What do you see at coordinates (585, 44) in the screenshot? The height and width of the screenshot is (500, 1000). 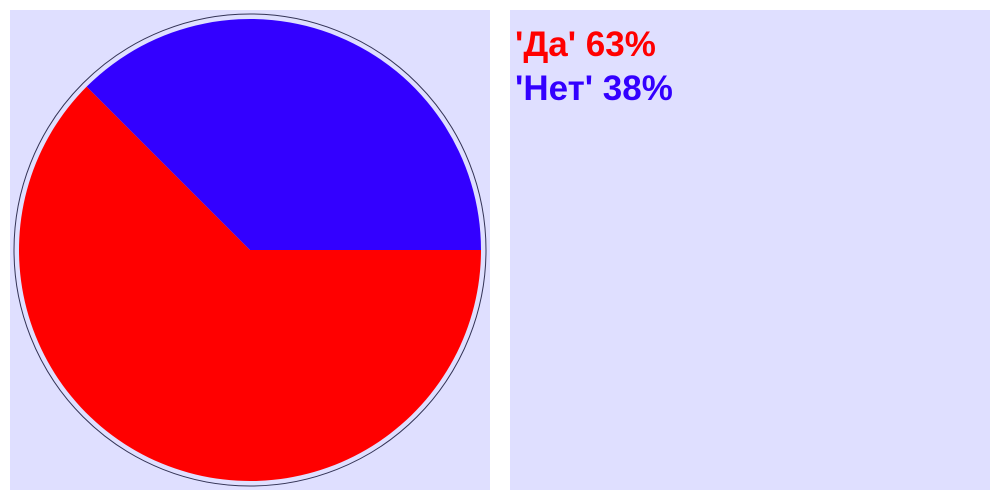 I see `legend-item-da: 'Да' 63%` at bounding box center [585, 44].